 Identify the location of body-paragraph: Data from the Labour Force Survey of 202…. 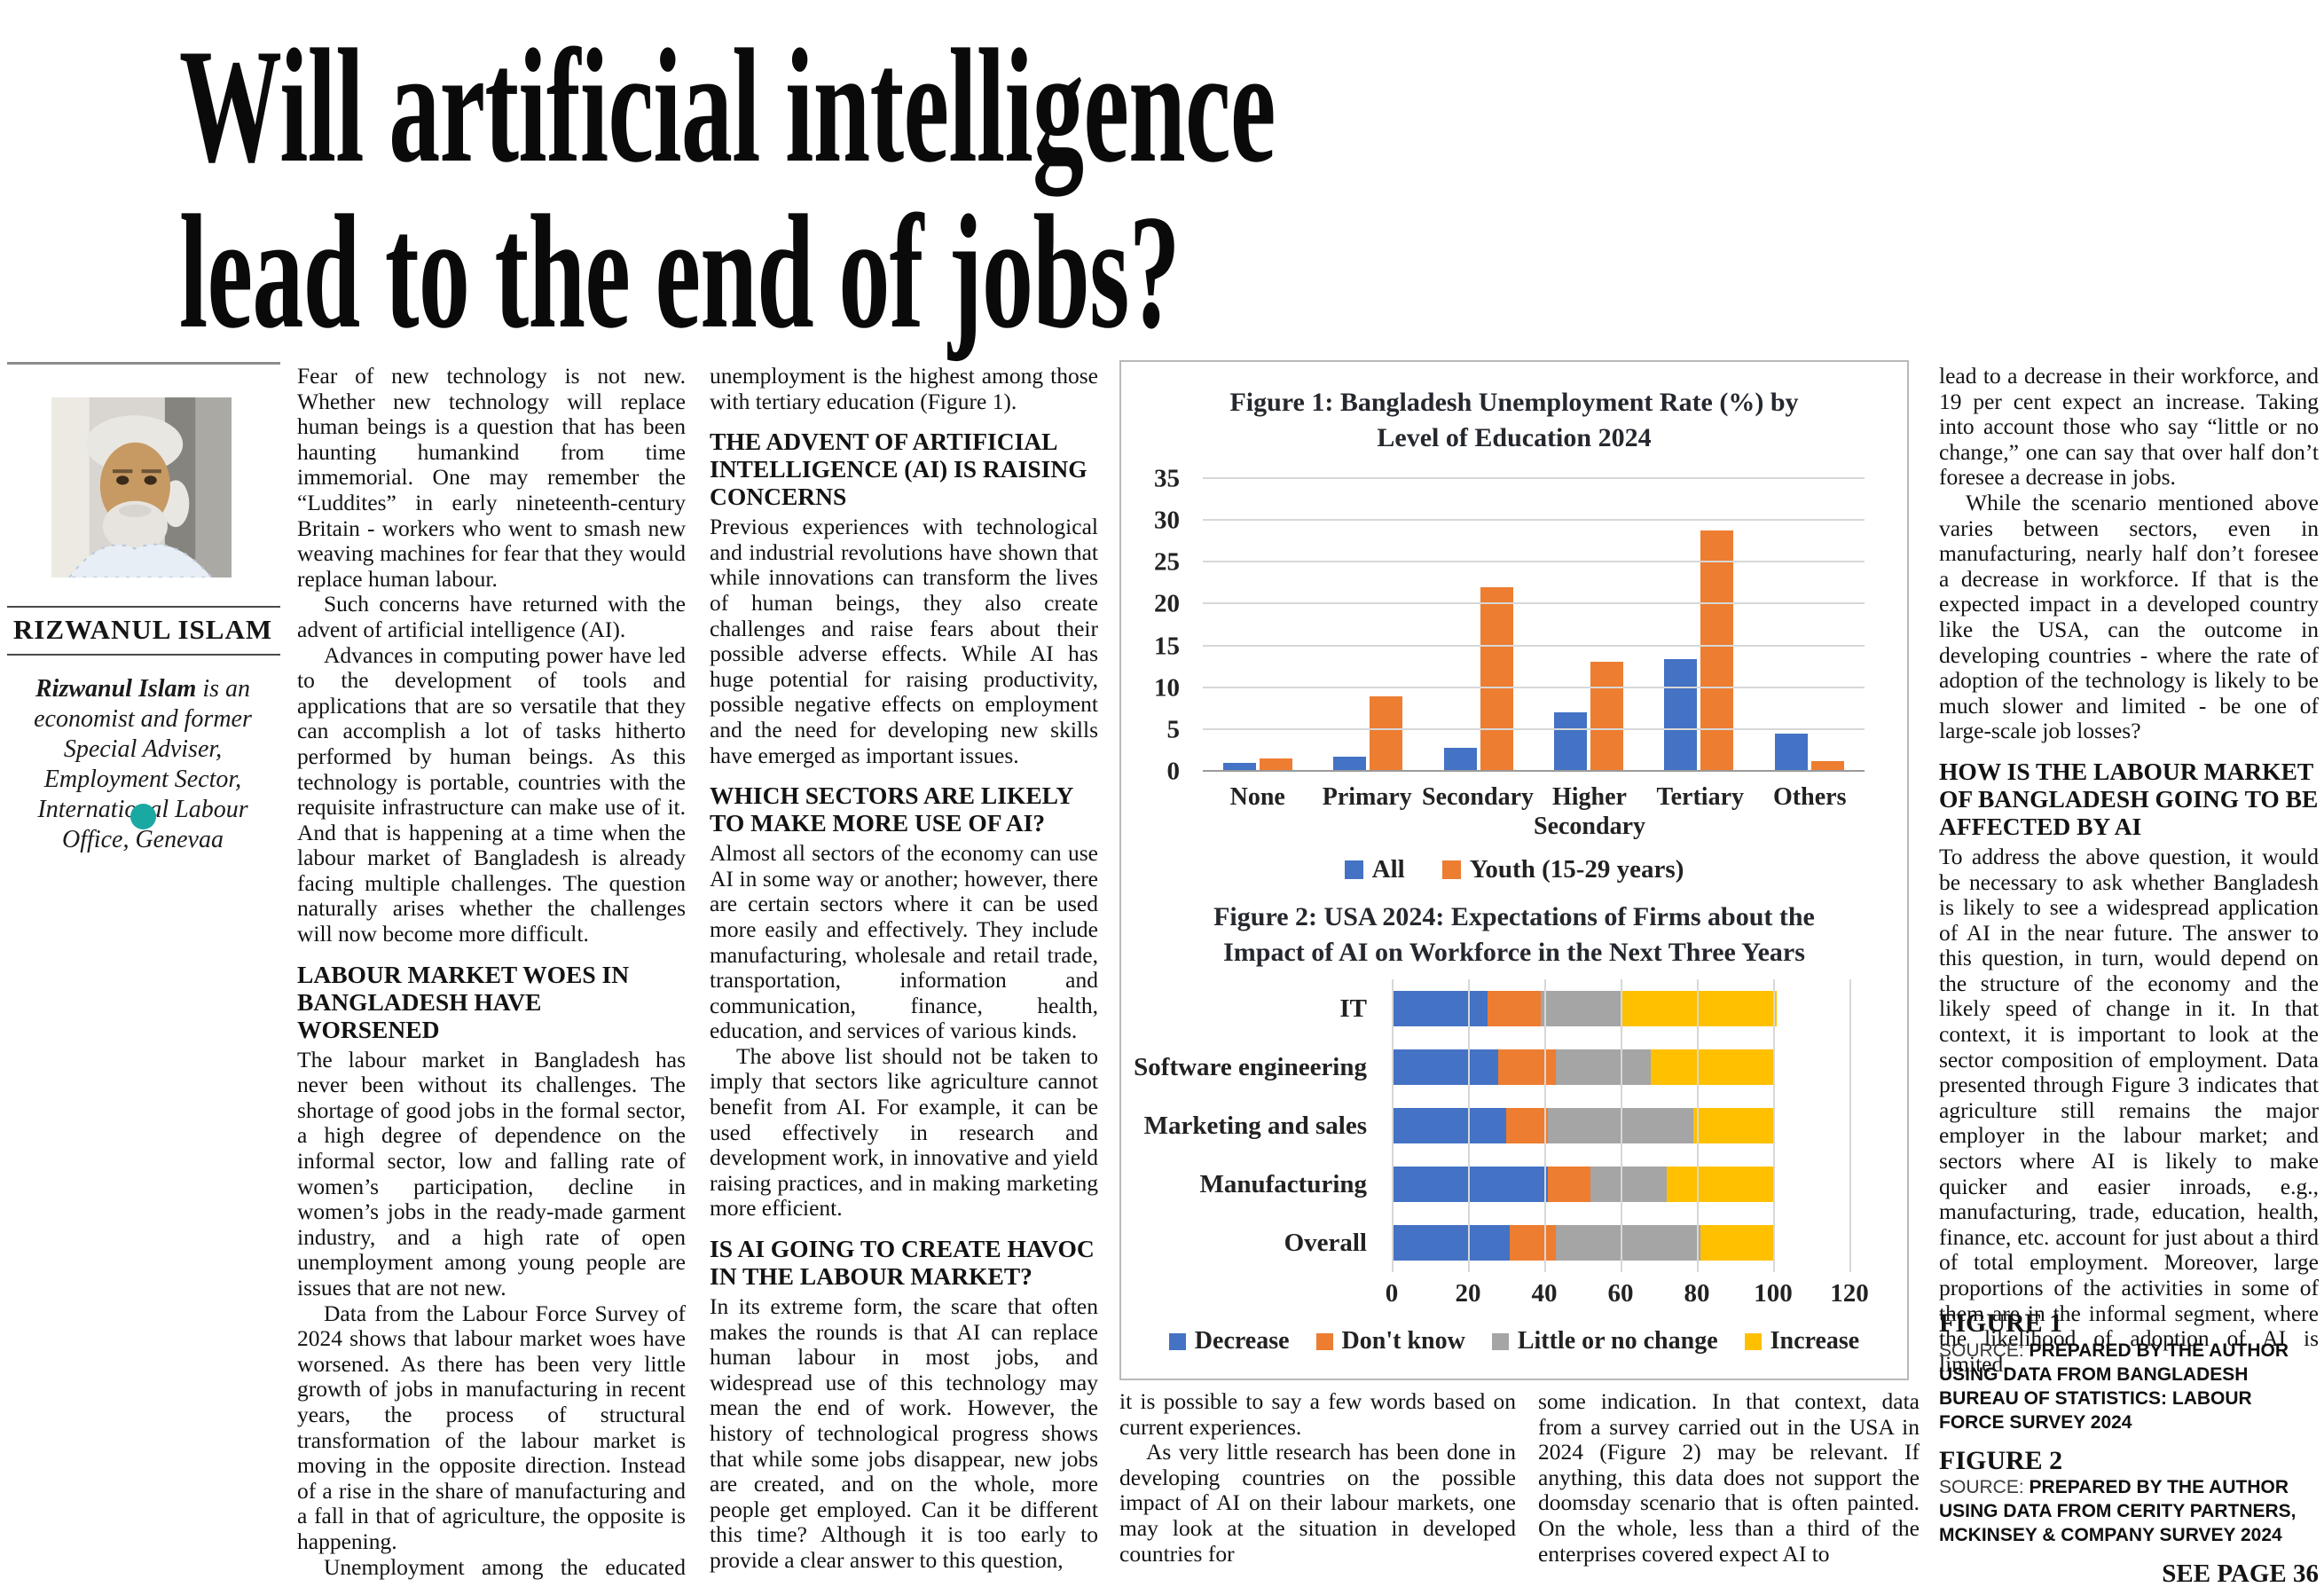
(492, 1427).